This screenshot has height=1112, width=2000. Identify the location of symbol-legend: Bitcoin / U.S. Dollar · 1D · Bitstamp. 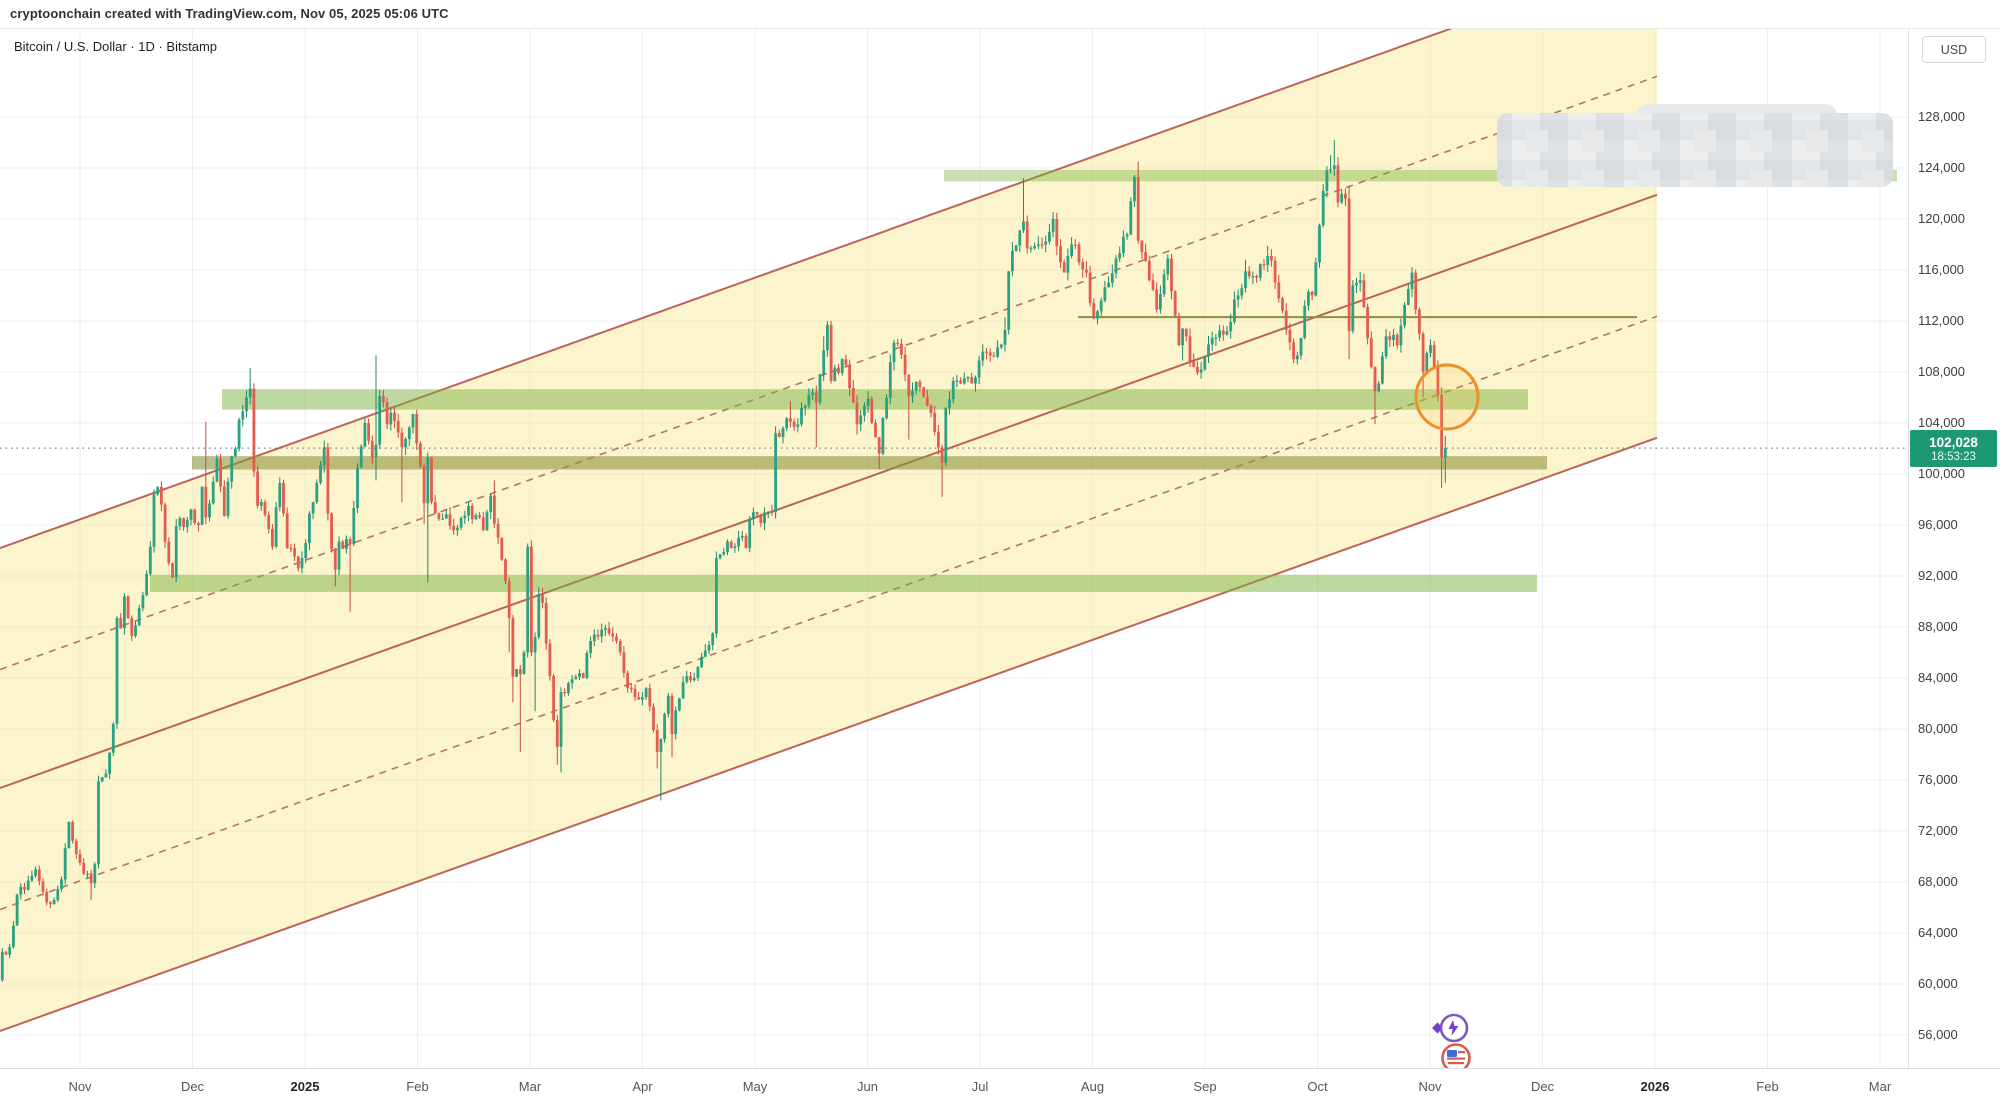
(115, 46).